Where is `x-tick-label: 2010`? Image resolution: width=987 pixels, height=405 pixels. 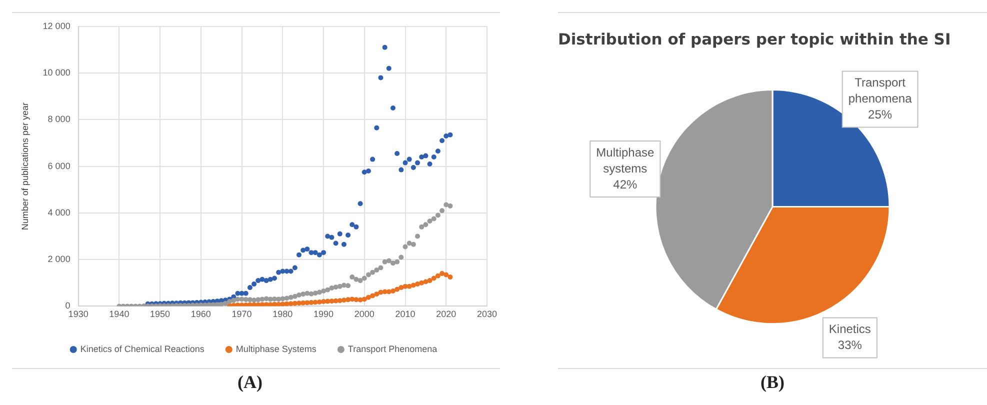
x-tick-label: 2010 is located at coordinates (405, 314).